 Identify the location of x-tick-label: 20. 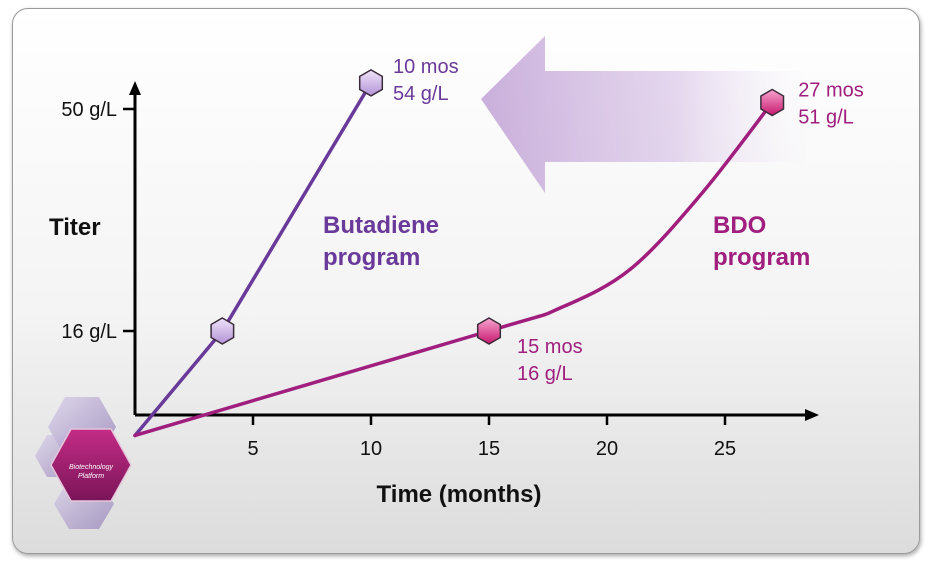
(607, 449).